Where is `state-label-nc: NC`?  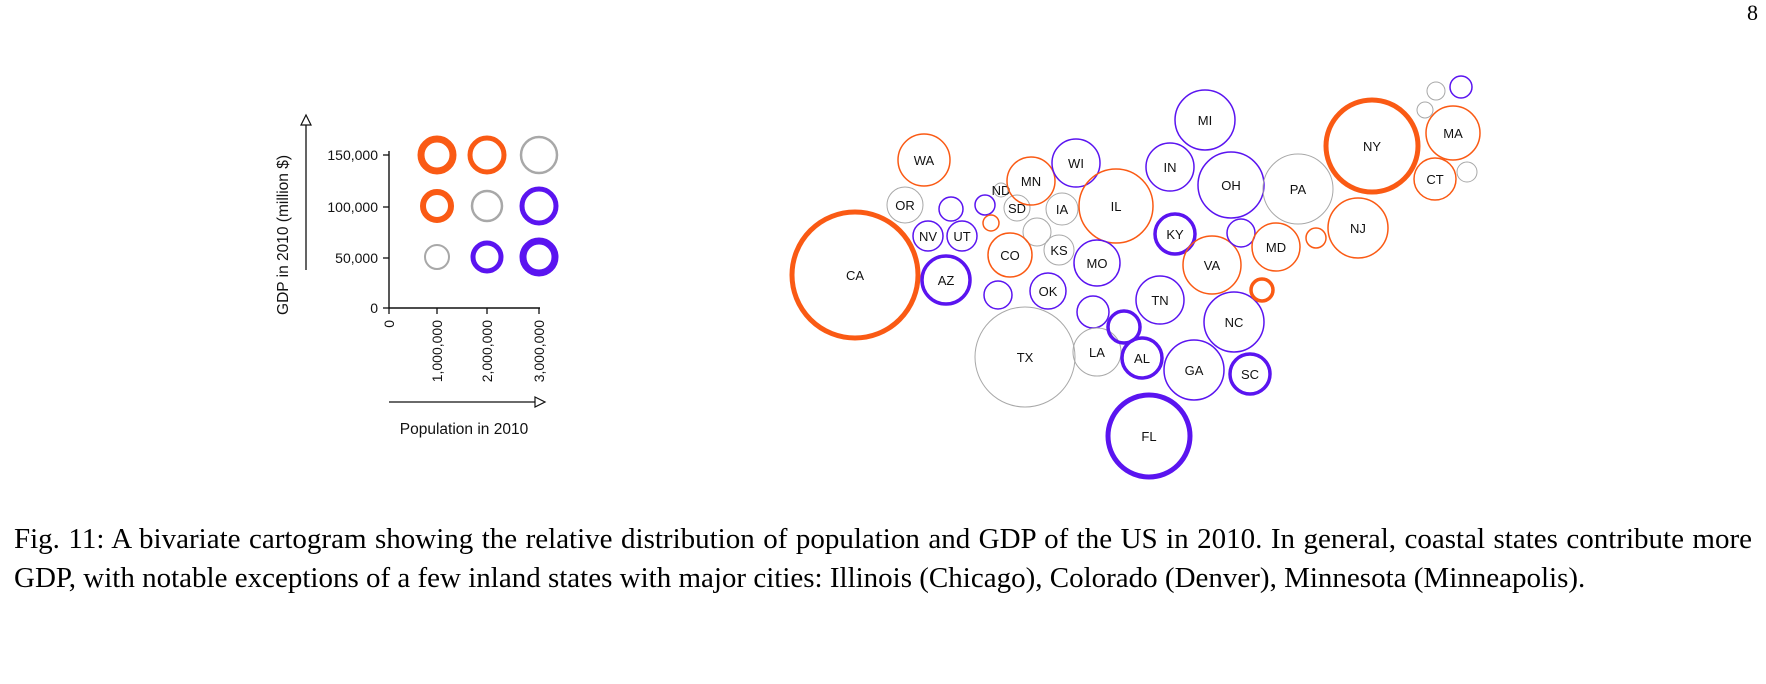
state-label-nc: NC is located at coordinates (1234, 322).